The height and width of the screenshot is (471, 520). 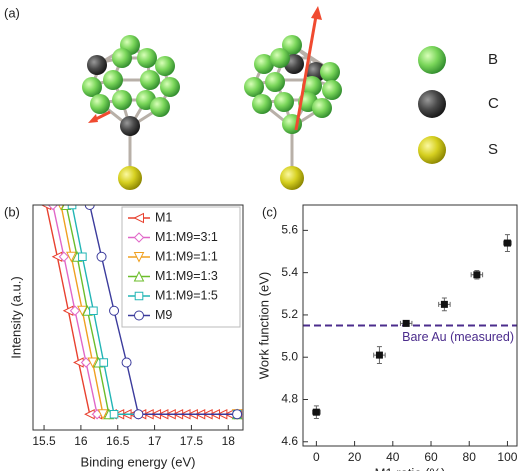 What do you see at coordinates (493, 149) in the screenshot?
I see `legend-label: S` at bounding box center [493, 149].